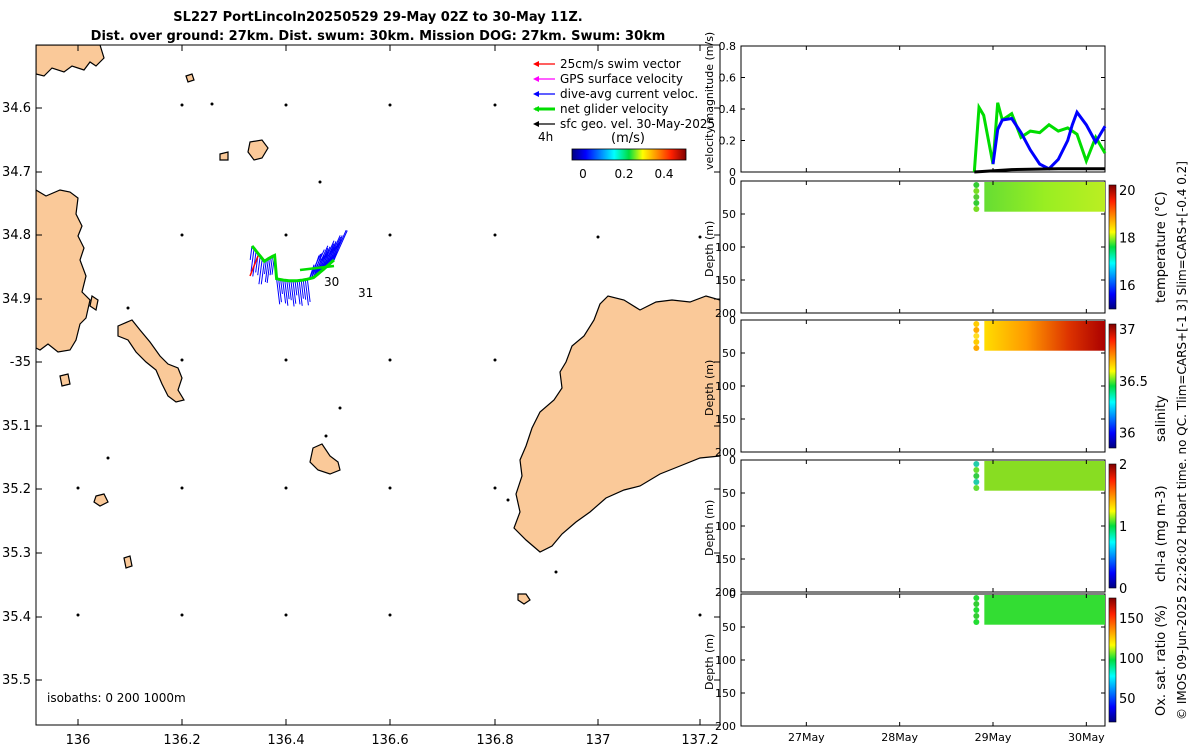 The height and width of the screenshot is (750, 1200). What do you see at coordinates (728, 109) in the screenshot?
I see `velocity-tick-label: 0.4` at bounding box center [728, 109].